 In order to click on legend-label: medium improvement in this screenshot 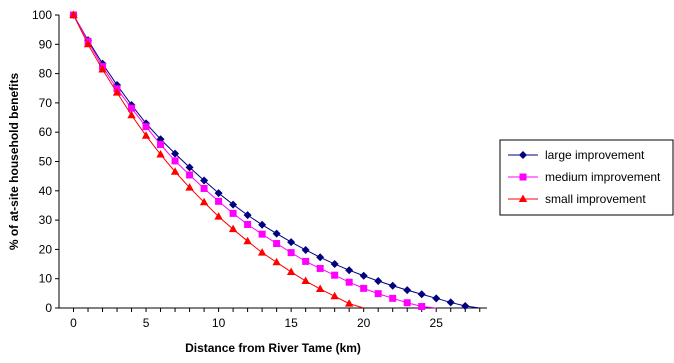, I will do `click(603, 177)`.